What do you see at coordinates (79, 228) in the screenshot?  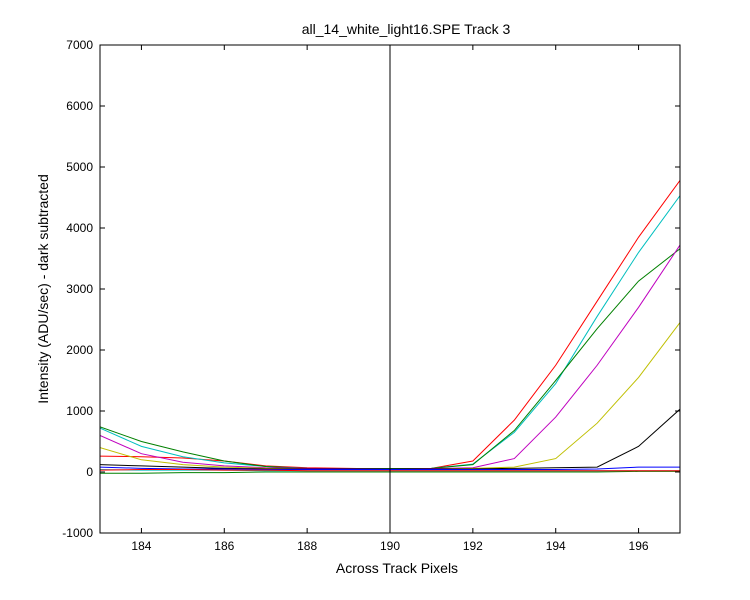 I see `y-tick-label-4000: 4000` at bounding box center [79, 228].